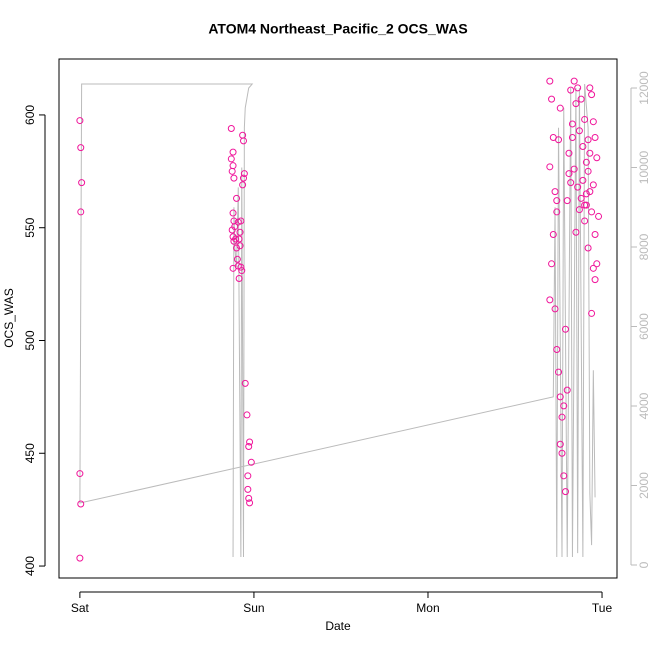 The image size is (650, 650). Describe the element at coordinates (338, 626) in the screenshot. I see `x-axis-label: Date` at that location.